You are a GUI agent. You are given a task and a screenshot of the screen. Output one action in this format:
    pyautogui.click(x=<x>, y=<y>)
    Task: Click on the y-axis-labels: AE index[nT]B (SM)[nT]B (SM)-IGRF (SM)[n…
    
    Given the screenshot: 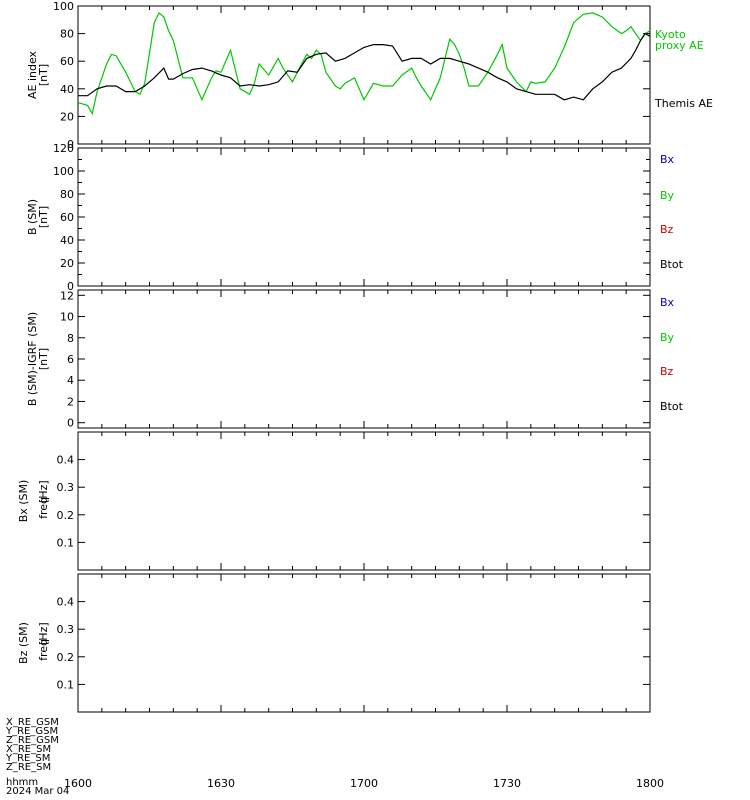 What is the action you would take?
    pyautogui.click(x=33, y=356)
    